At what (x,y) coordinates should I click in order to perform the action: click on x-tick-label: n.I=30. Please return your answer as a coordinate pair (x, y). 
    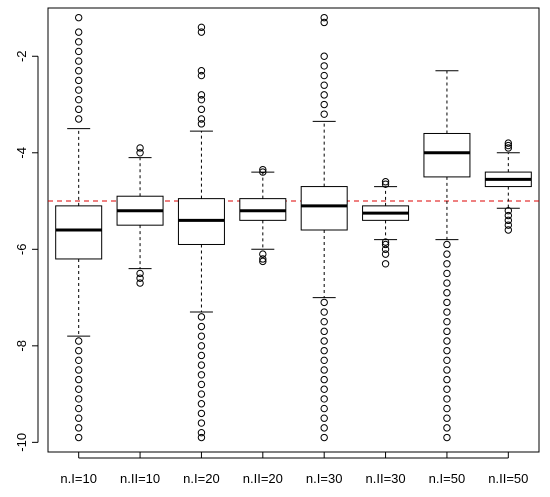
    Looking at the image, I should click on (324, 478).